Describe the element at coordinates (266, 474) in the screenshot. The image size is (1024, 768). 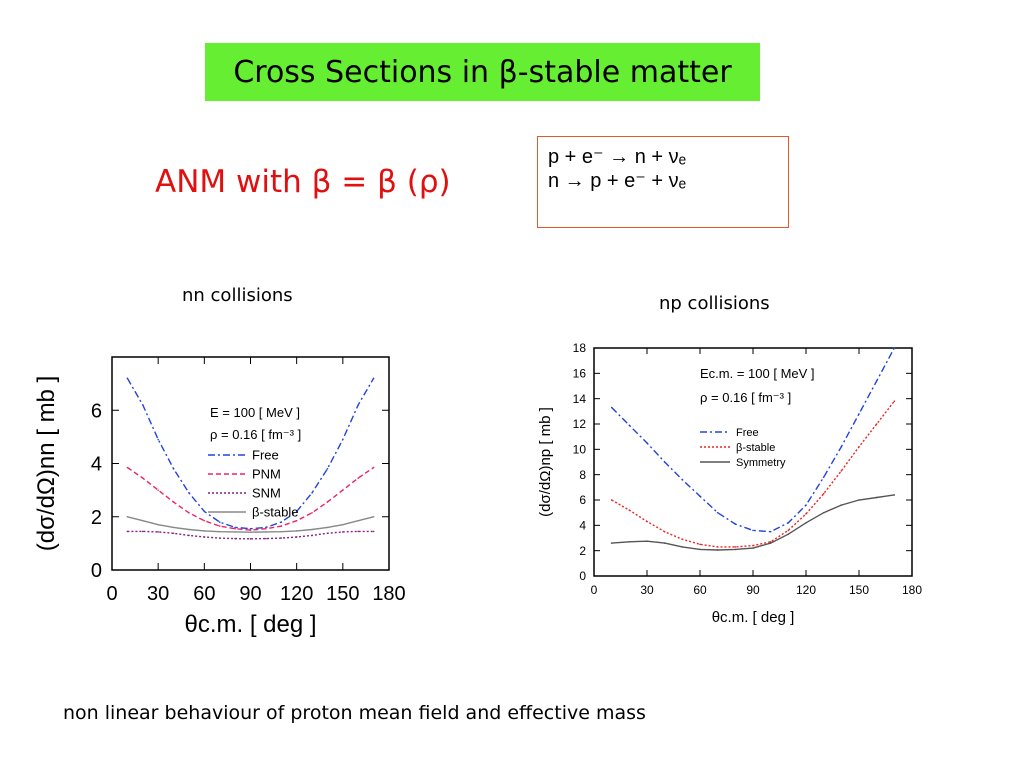
I see `legend-label: PNM` at that location.